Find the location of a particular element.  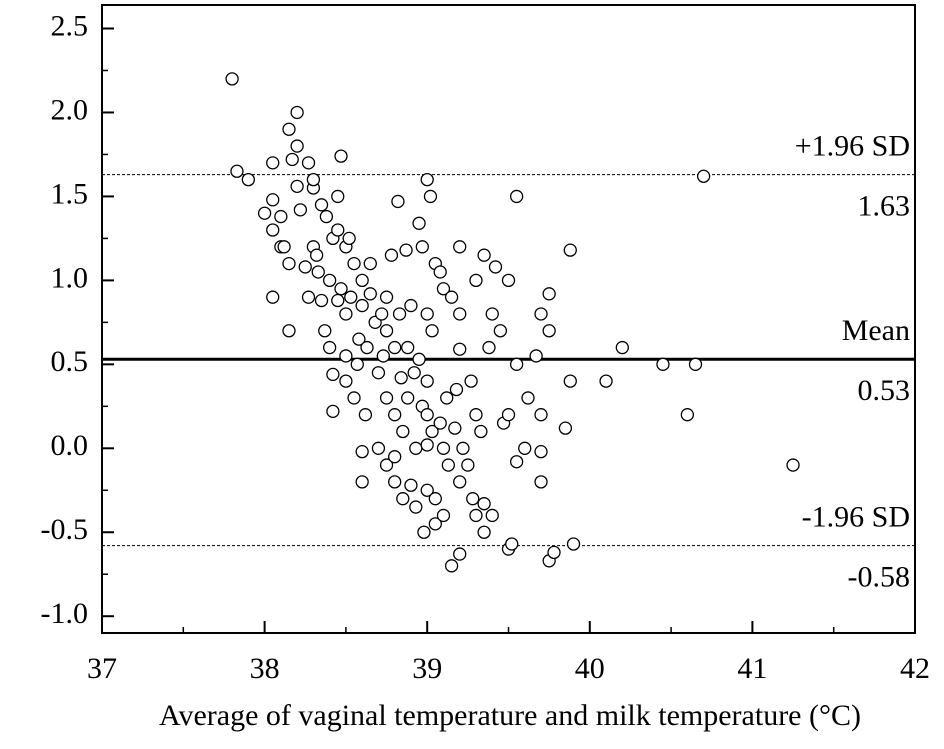

y-tick-label: -1.0 is located at coordinates (65, 613).